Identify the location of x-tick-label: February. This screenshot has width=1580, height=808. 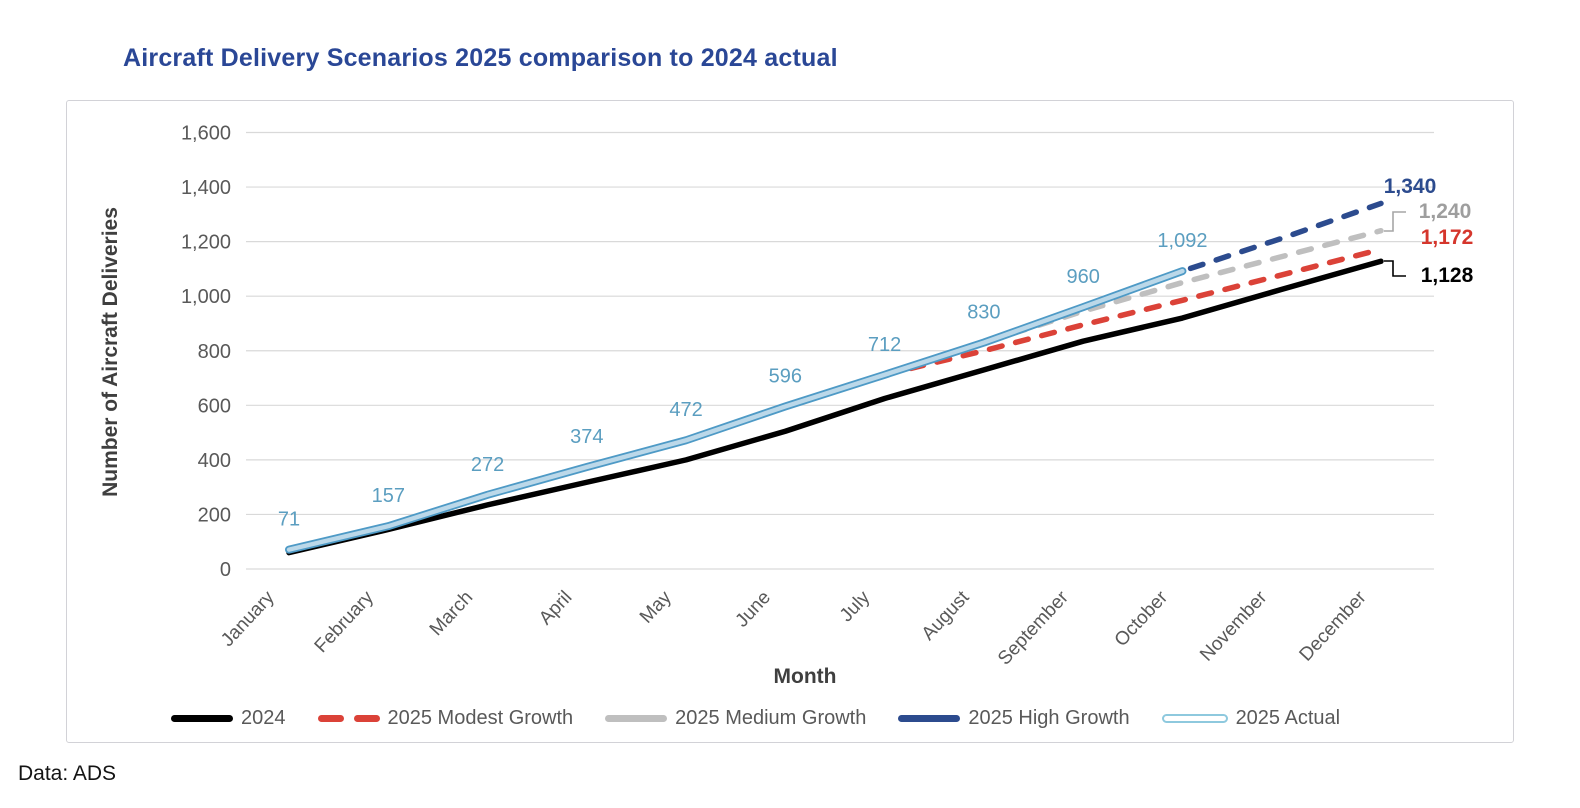
(345, 622).